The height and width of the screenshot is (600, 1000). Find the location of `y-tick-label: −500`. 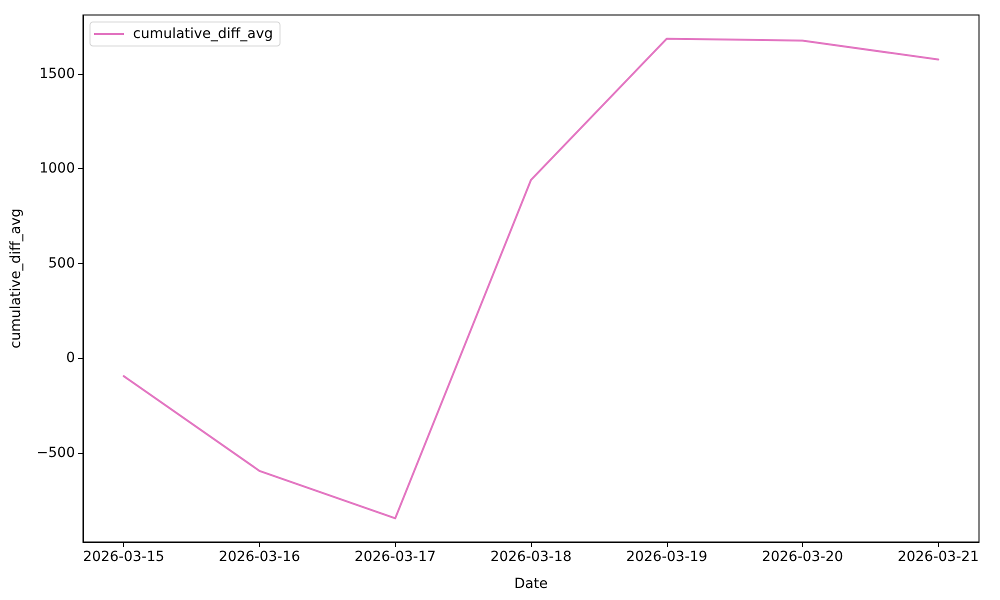

y-tick-label: −500 is located at coordinates (55, 452).